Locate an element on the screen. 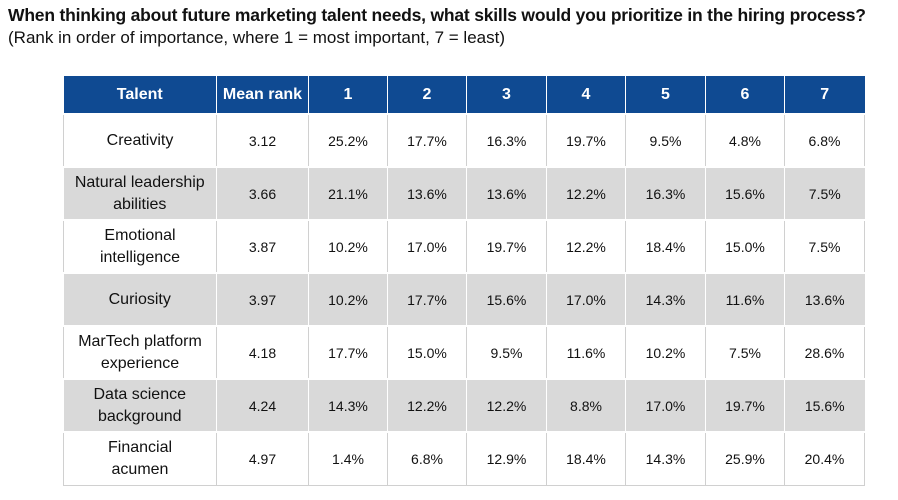  rank-6-cell: 15.6% is located at coordinates (745, 193).